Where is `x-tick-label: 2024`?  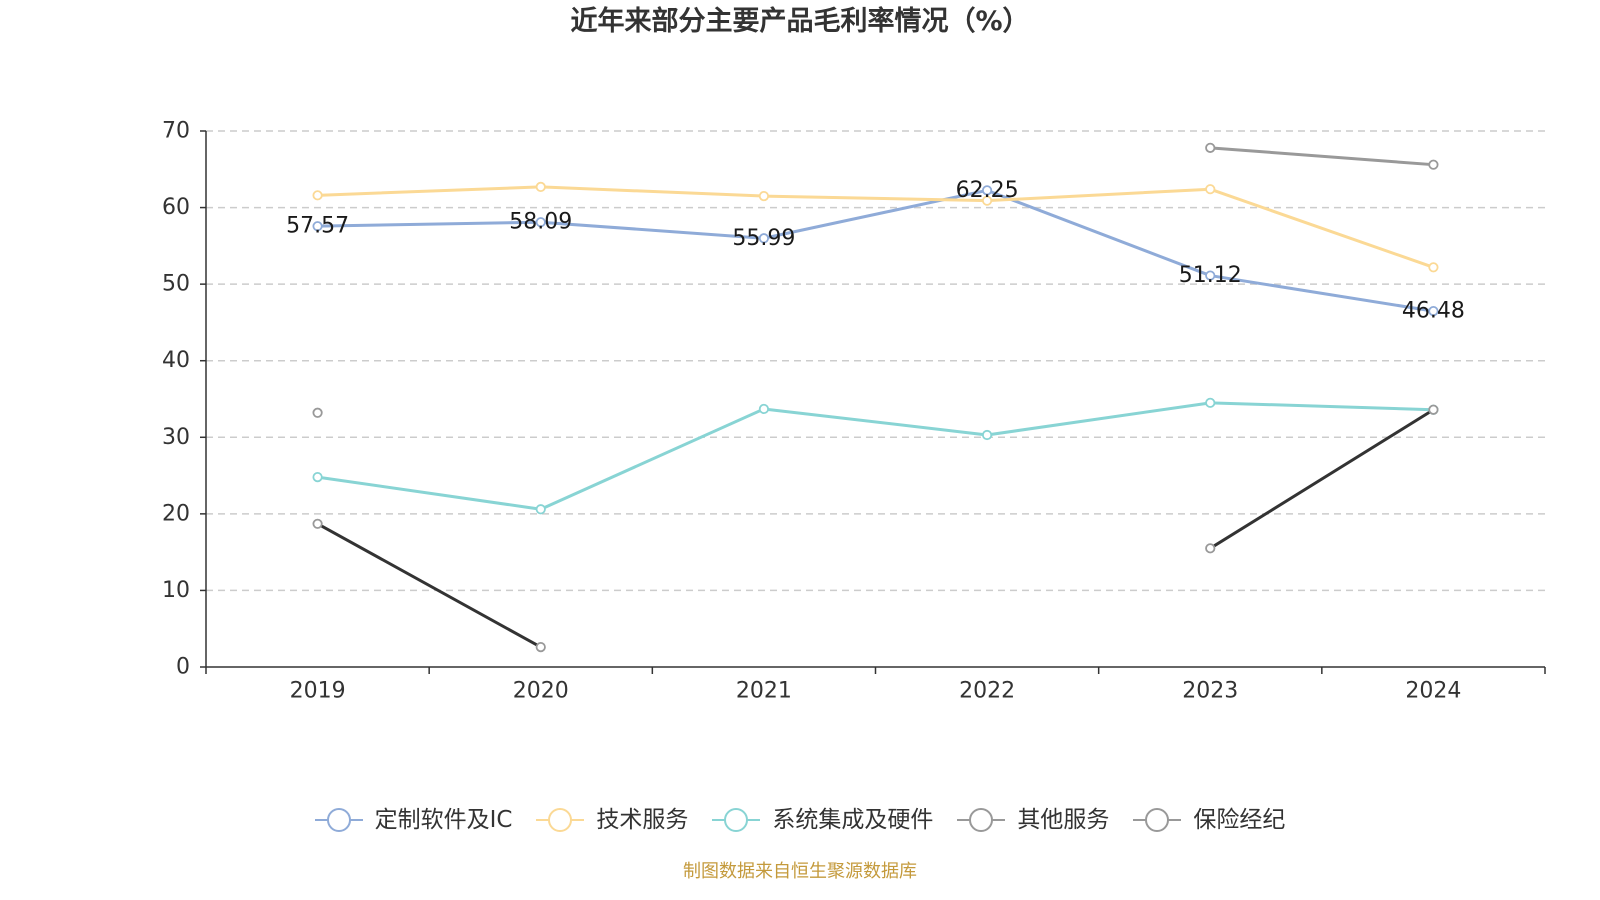
x-tick-label: 2024 is located at coordinates (1433, 691).